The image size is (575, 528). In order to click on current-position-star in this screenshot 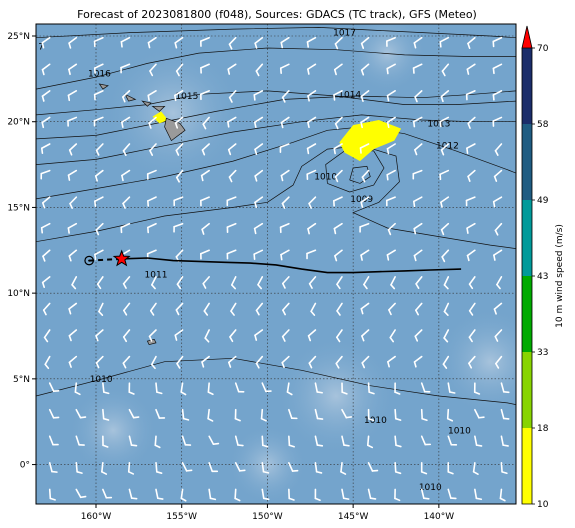, I will do `click(121, 258)`.